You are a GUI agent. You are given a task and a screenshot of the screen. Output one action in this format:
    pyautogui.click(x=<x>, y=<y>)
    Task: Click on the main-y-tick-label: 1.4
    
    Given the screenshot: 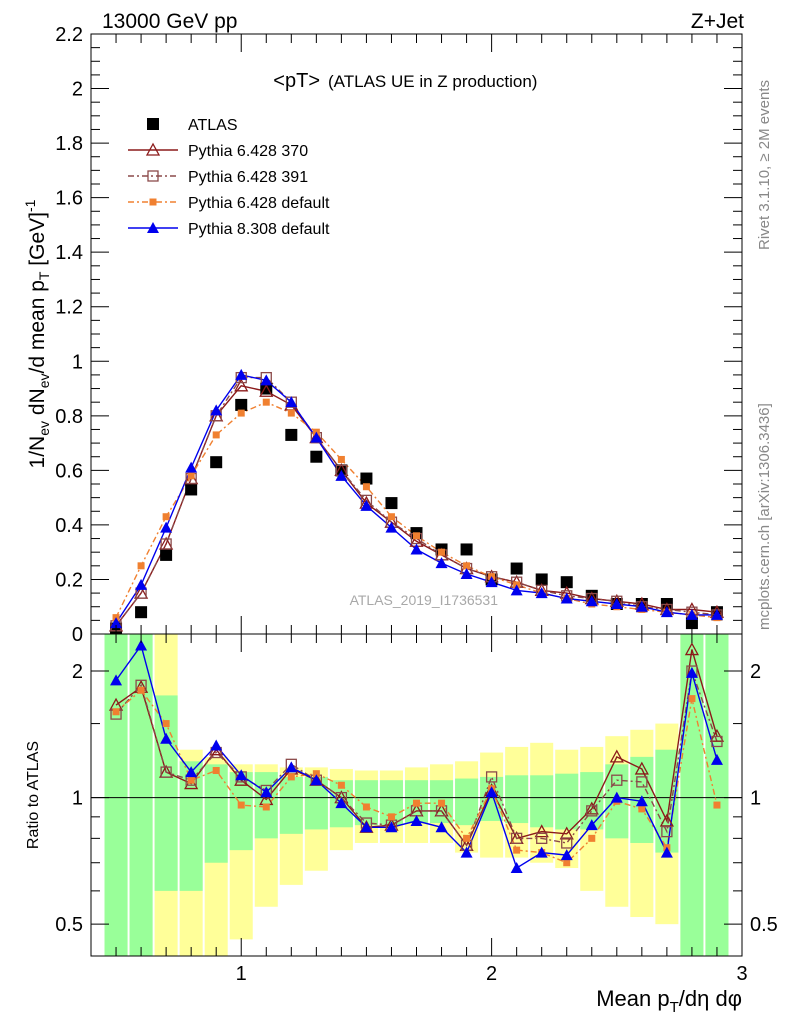 What is the action you would take?
    pyautogui.click(x=69, y=253)
    